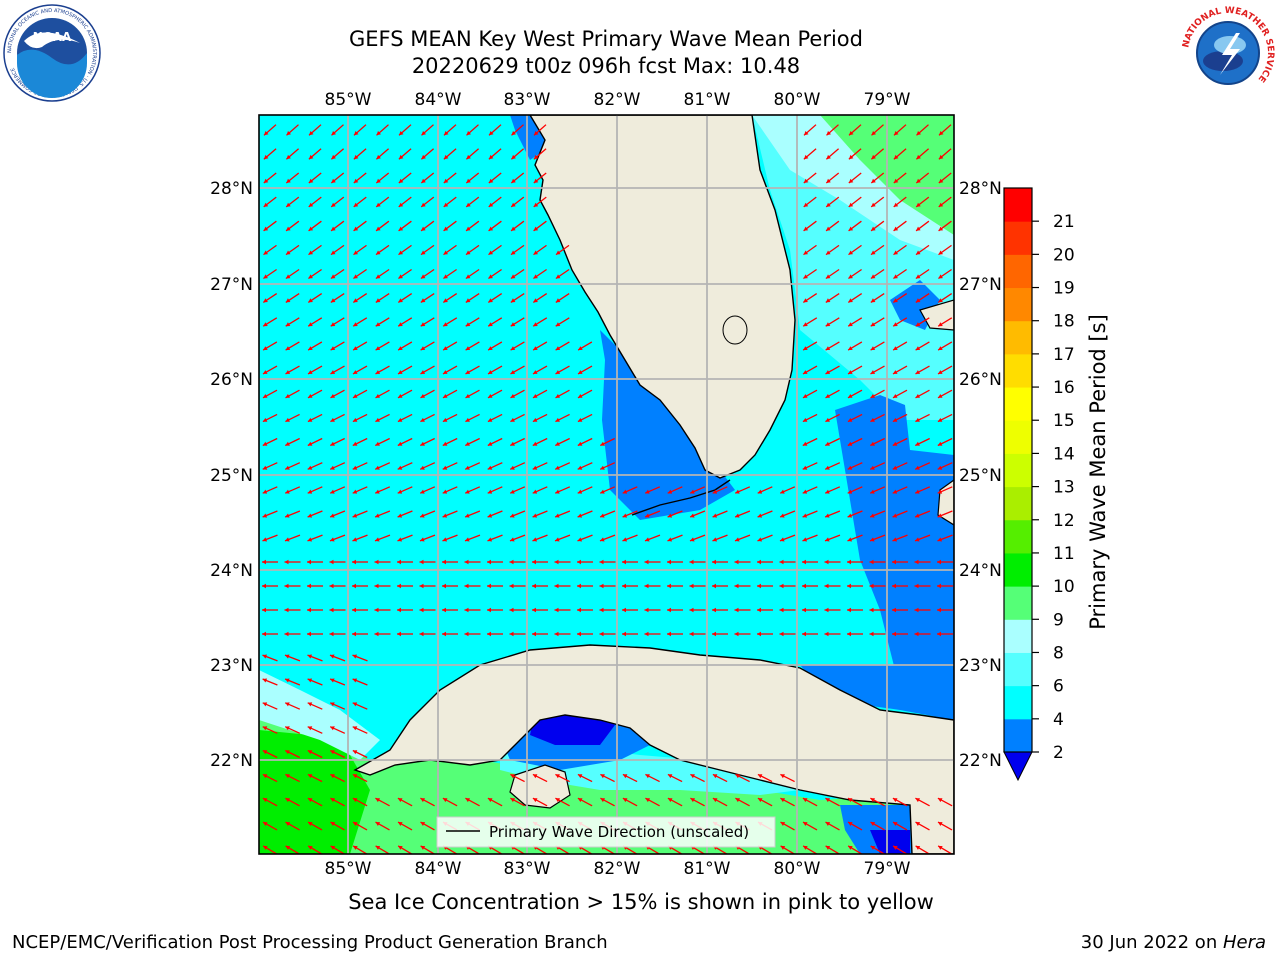 The image size is (1280, 960). Describe the element at coordinates (618, 100) in the screenshot. I see `lon-labels-top: 85°W 84°W 83°W 82°W 81°W 80°W 79°W` at that location.